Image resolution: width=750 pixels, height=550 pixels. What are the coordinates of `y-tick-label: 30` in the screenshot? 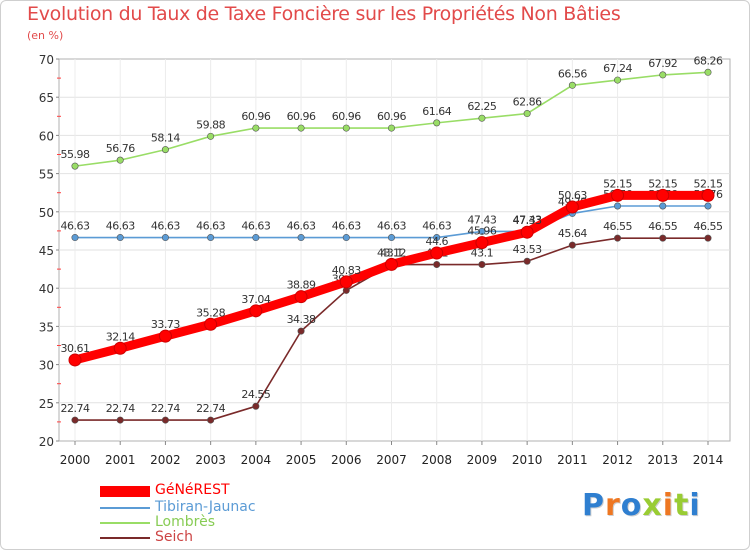 It's located at (46, 366).